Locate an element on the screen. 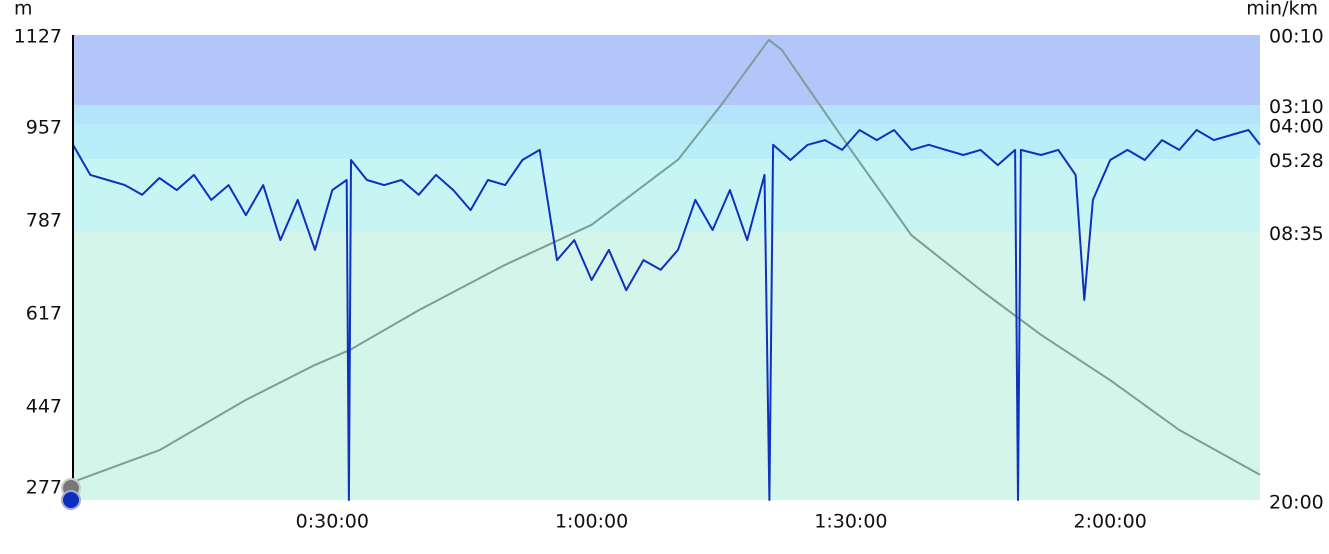 The height and width of the screenshot is (554, 1329). cursor-marker is located at coordinates (71, 500).